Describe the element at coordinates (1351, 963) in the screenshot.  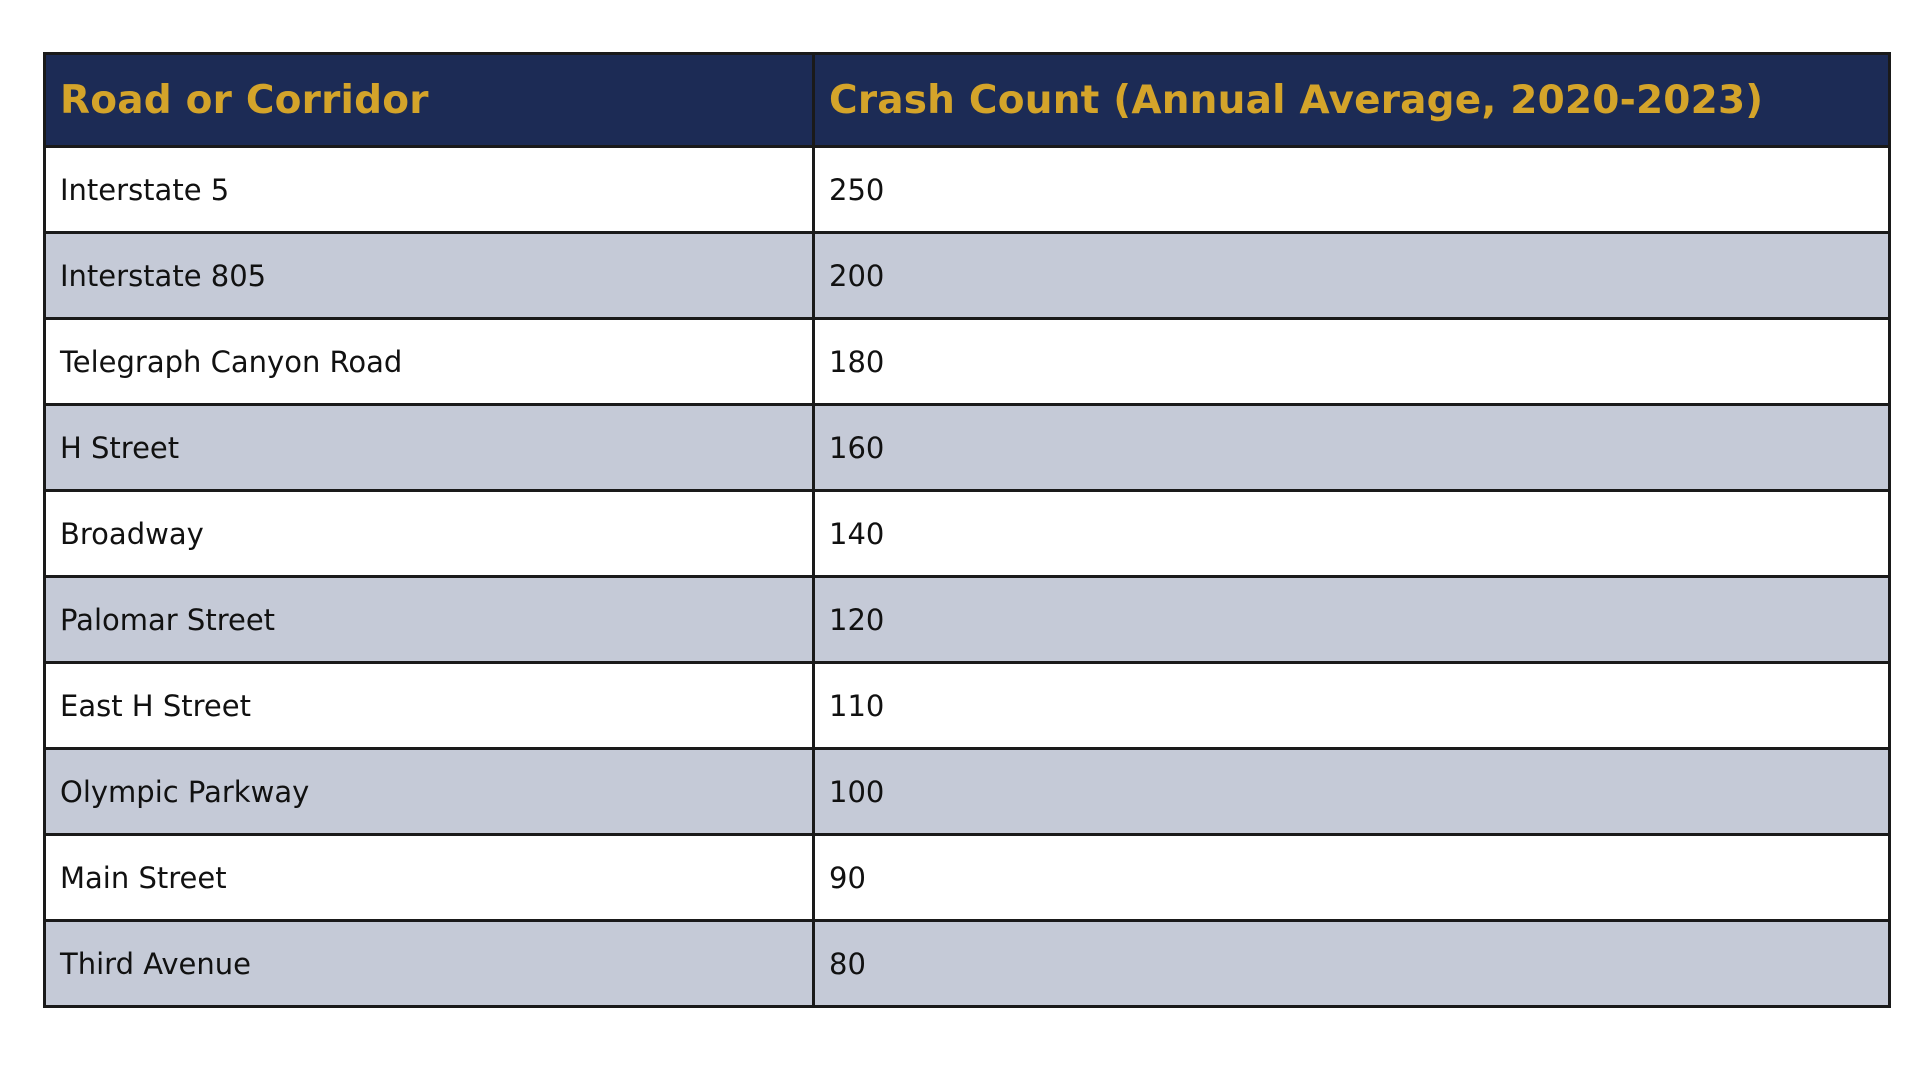
I see `crash-count-cell: 80` at that location.